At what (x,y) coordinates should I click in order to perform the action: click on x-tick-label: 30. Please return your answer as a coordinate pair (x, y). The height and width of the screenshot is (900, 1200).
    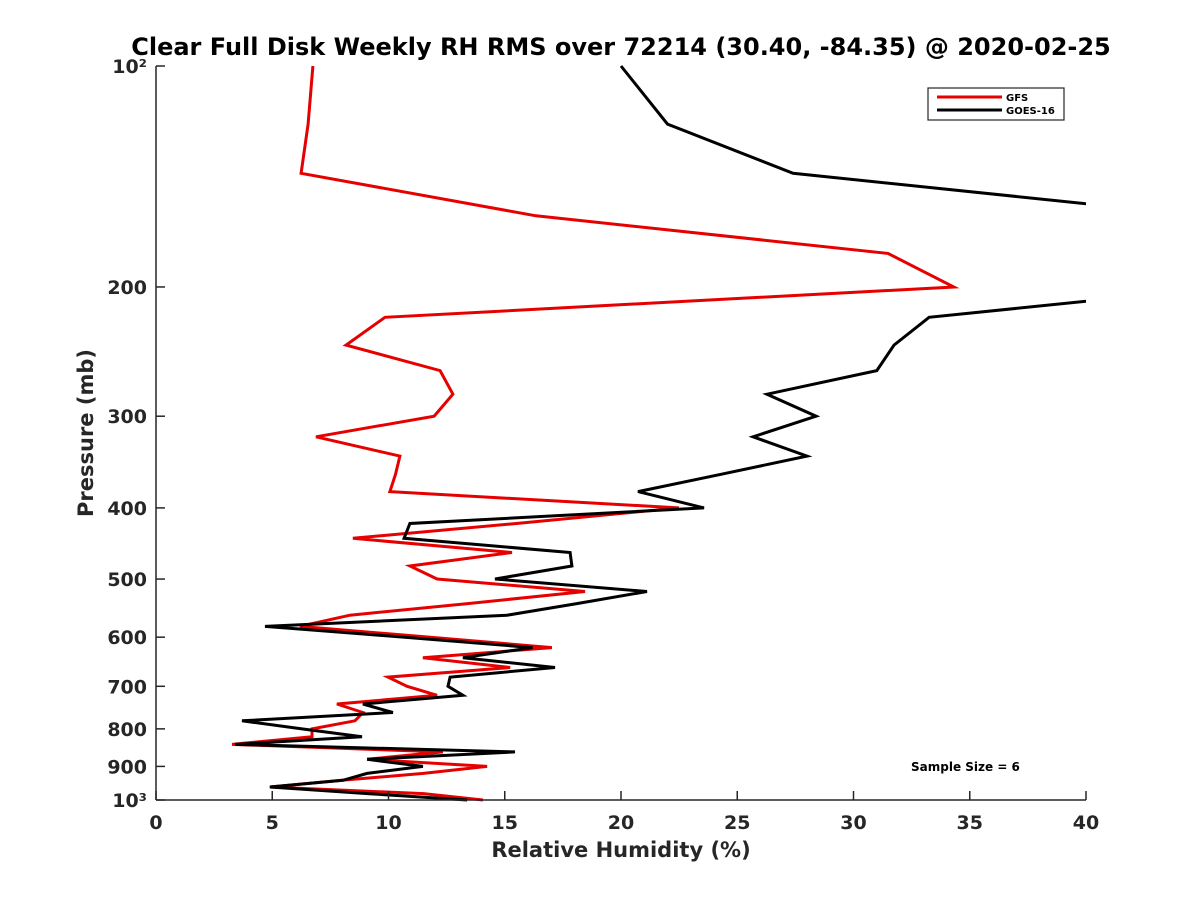
    Looking at the image, I should click on (853, 823).